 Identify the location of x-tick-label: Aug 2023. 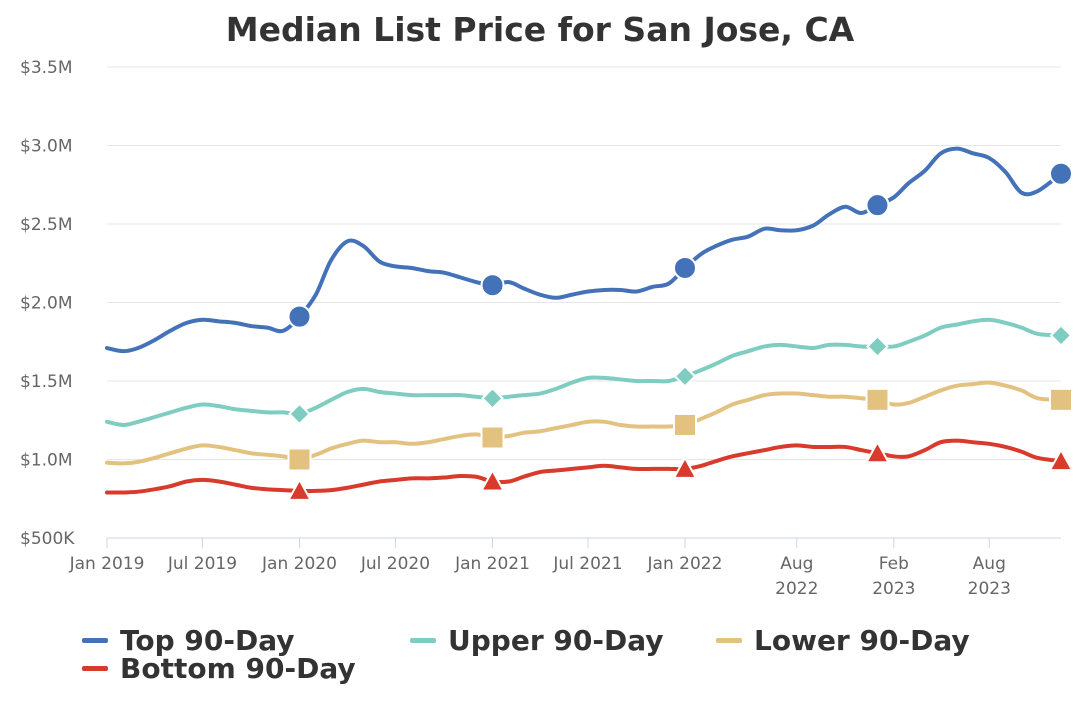
(989, 576).